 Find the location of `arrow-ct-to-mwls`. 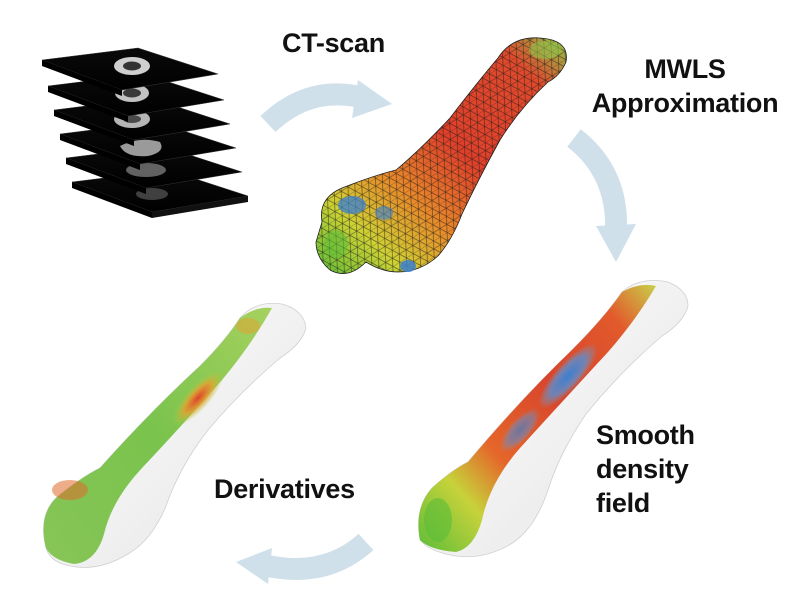

arrow-ct-to-mwls is located at coordinates (326, 106).